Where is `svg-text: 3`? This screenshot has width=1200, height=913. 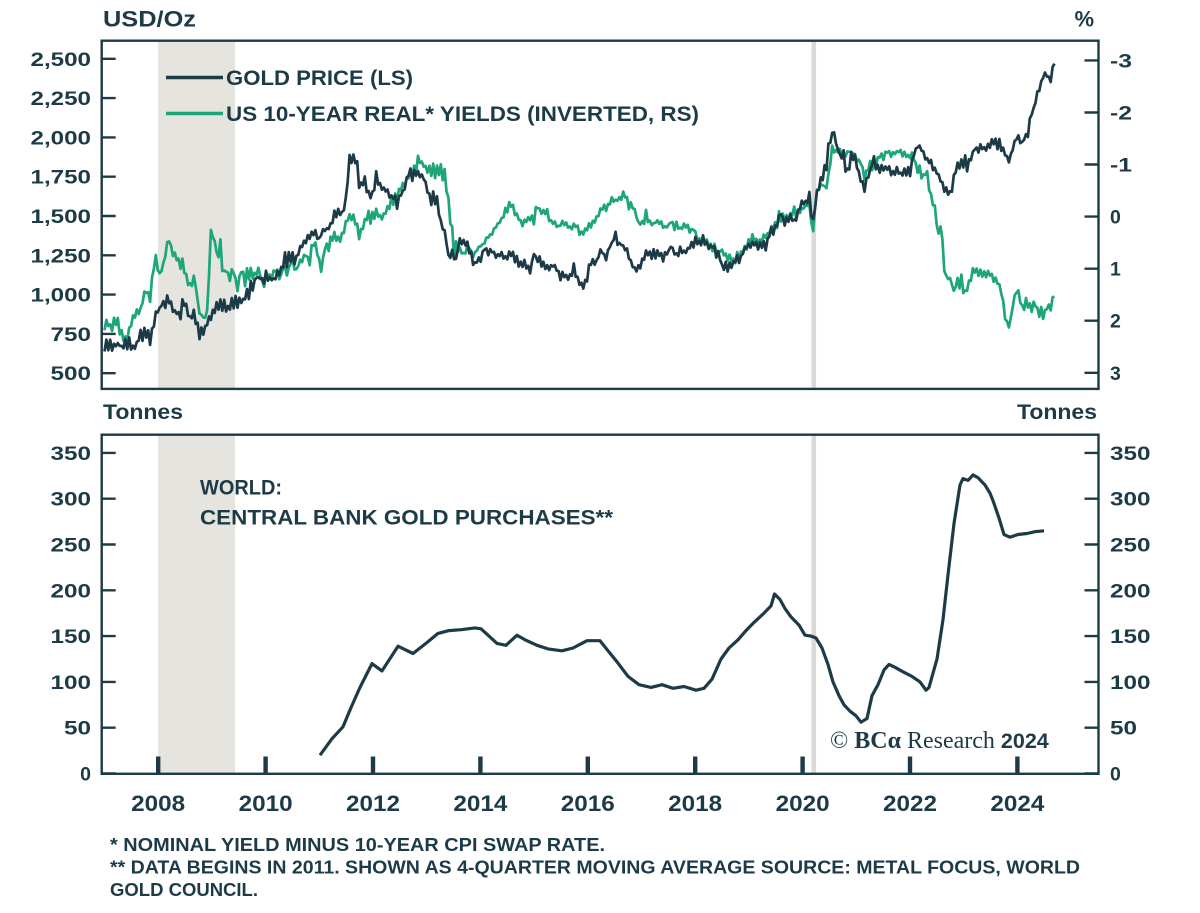
svg-text: 3 is located at coordinates (1115, 374).